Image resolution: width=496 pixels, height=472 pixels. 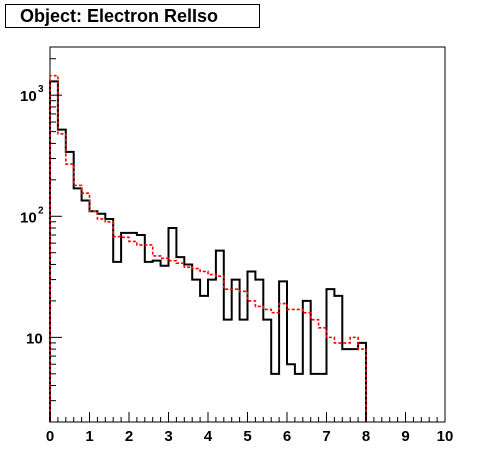 I want to click on x-tick-label: 3, so click(x=168, y=436).